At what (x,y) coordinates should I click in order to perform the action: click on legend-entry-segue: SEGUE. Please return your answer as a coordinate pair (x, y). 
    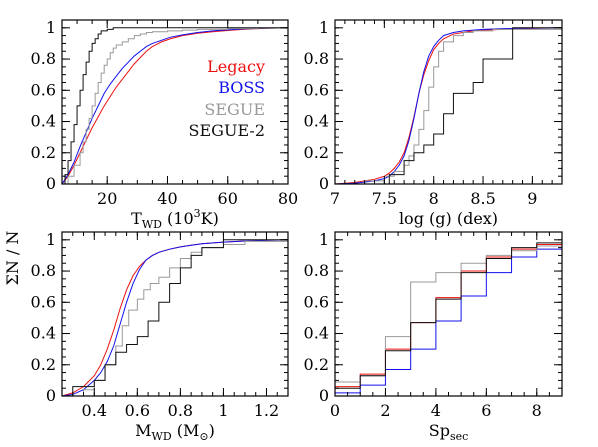
    Looking at the image, I should click on (234, 109).